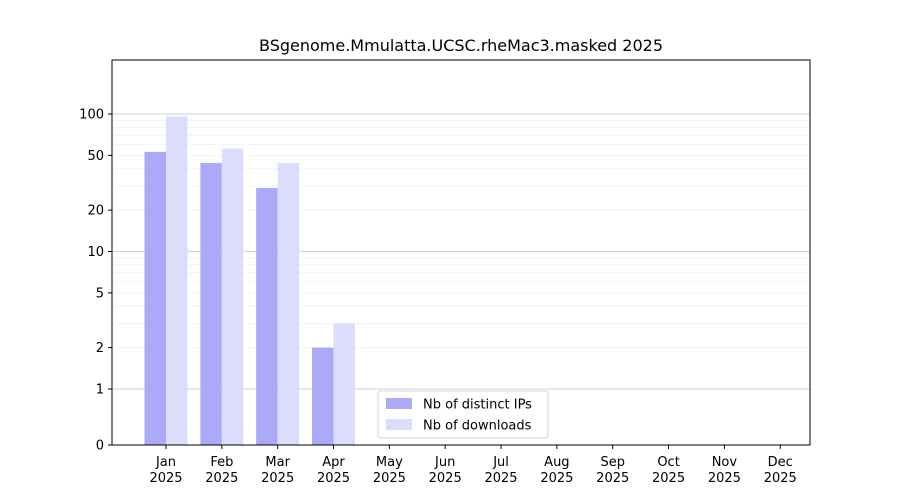 This screenshot has height=500, width=900. What do you see at coordinates (780, 462) in the screenshot?
I see `x-tick-label-line: Dec` at bounding box center [780, 462].